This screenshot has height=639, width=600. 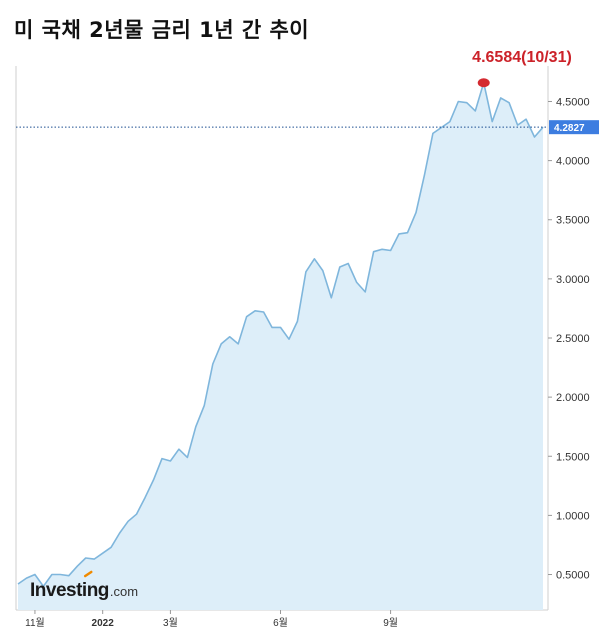 I want to click on current-value-tag, so click(x=574, y=127).